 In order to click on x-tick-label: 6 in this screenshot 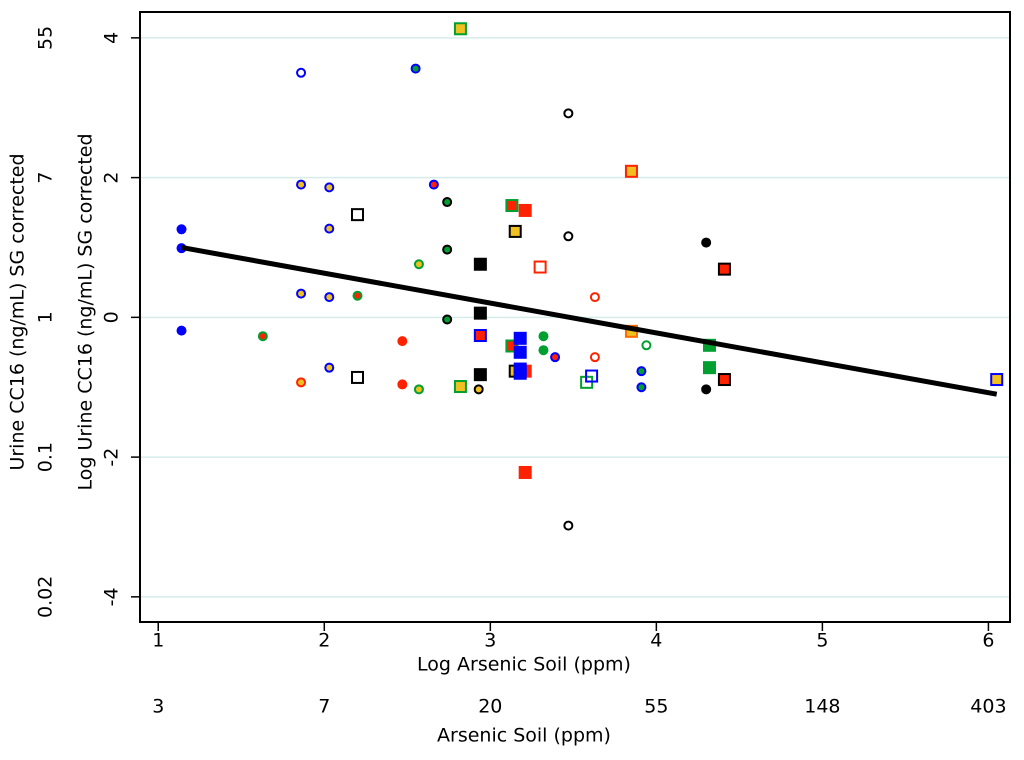, I will do `click(988, 641)`.